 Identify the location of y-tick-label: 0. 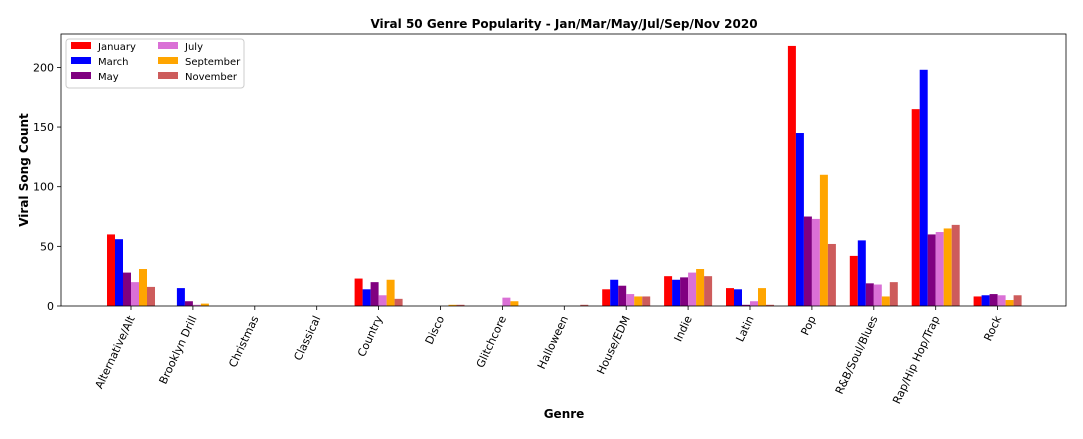
(50, 306).